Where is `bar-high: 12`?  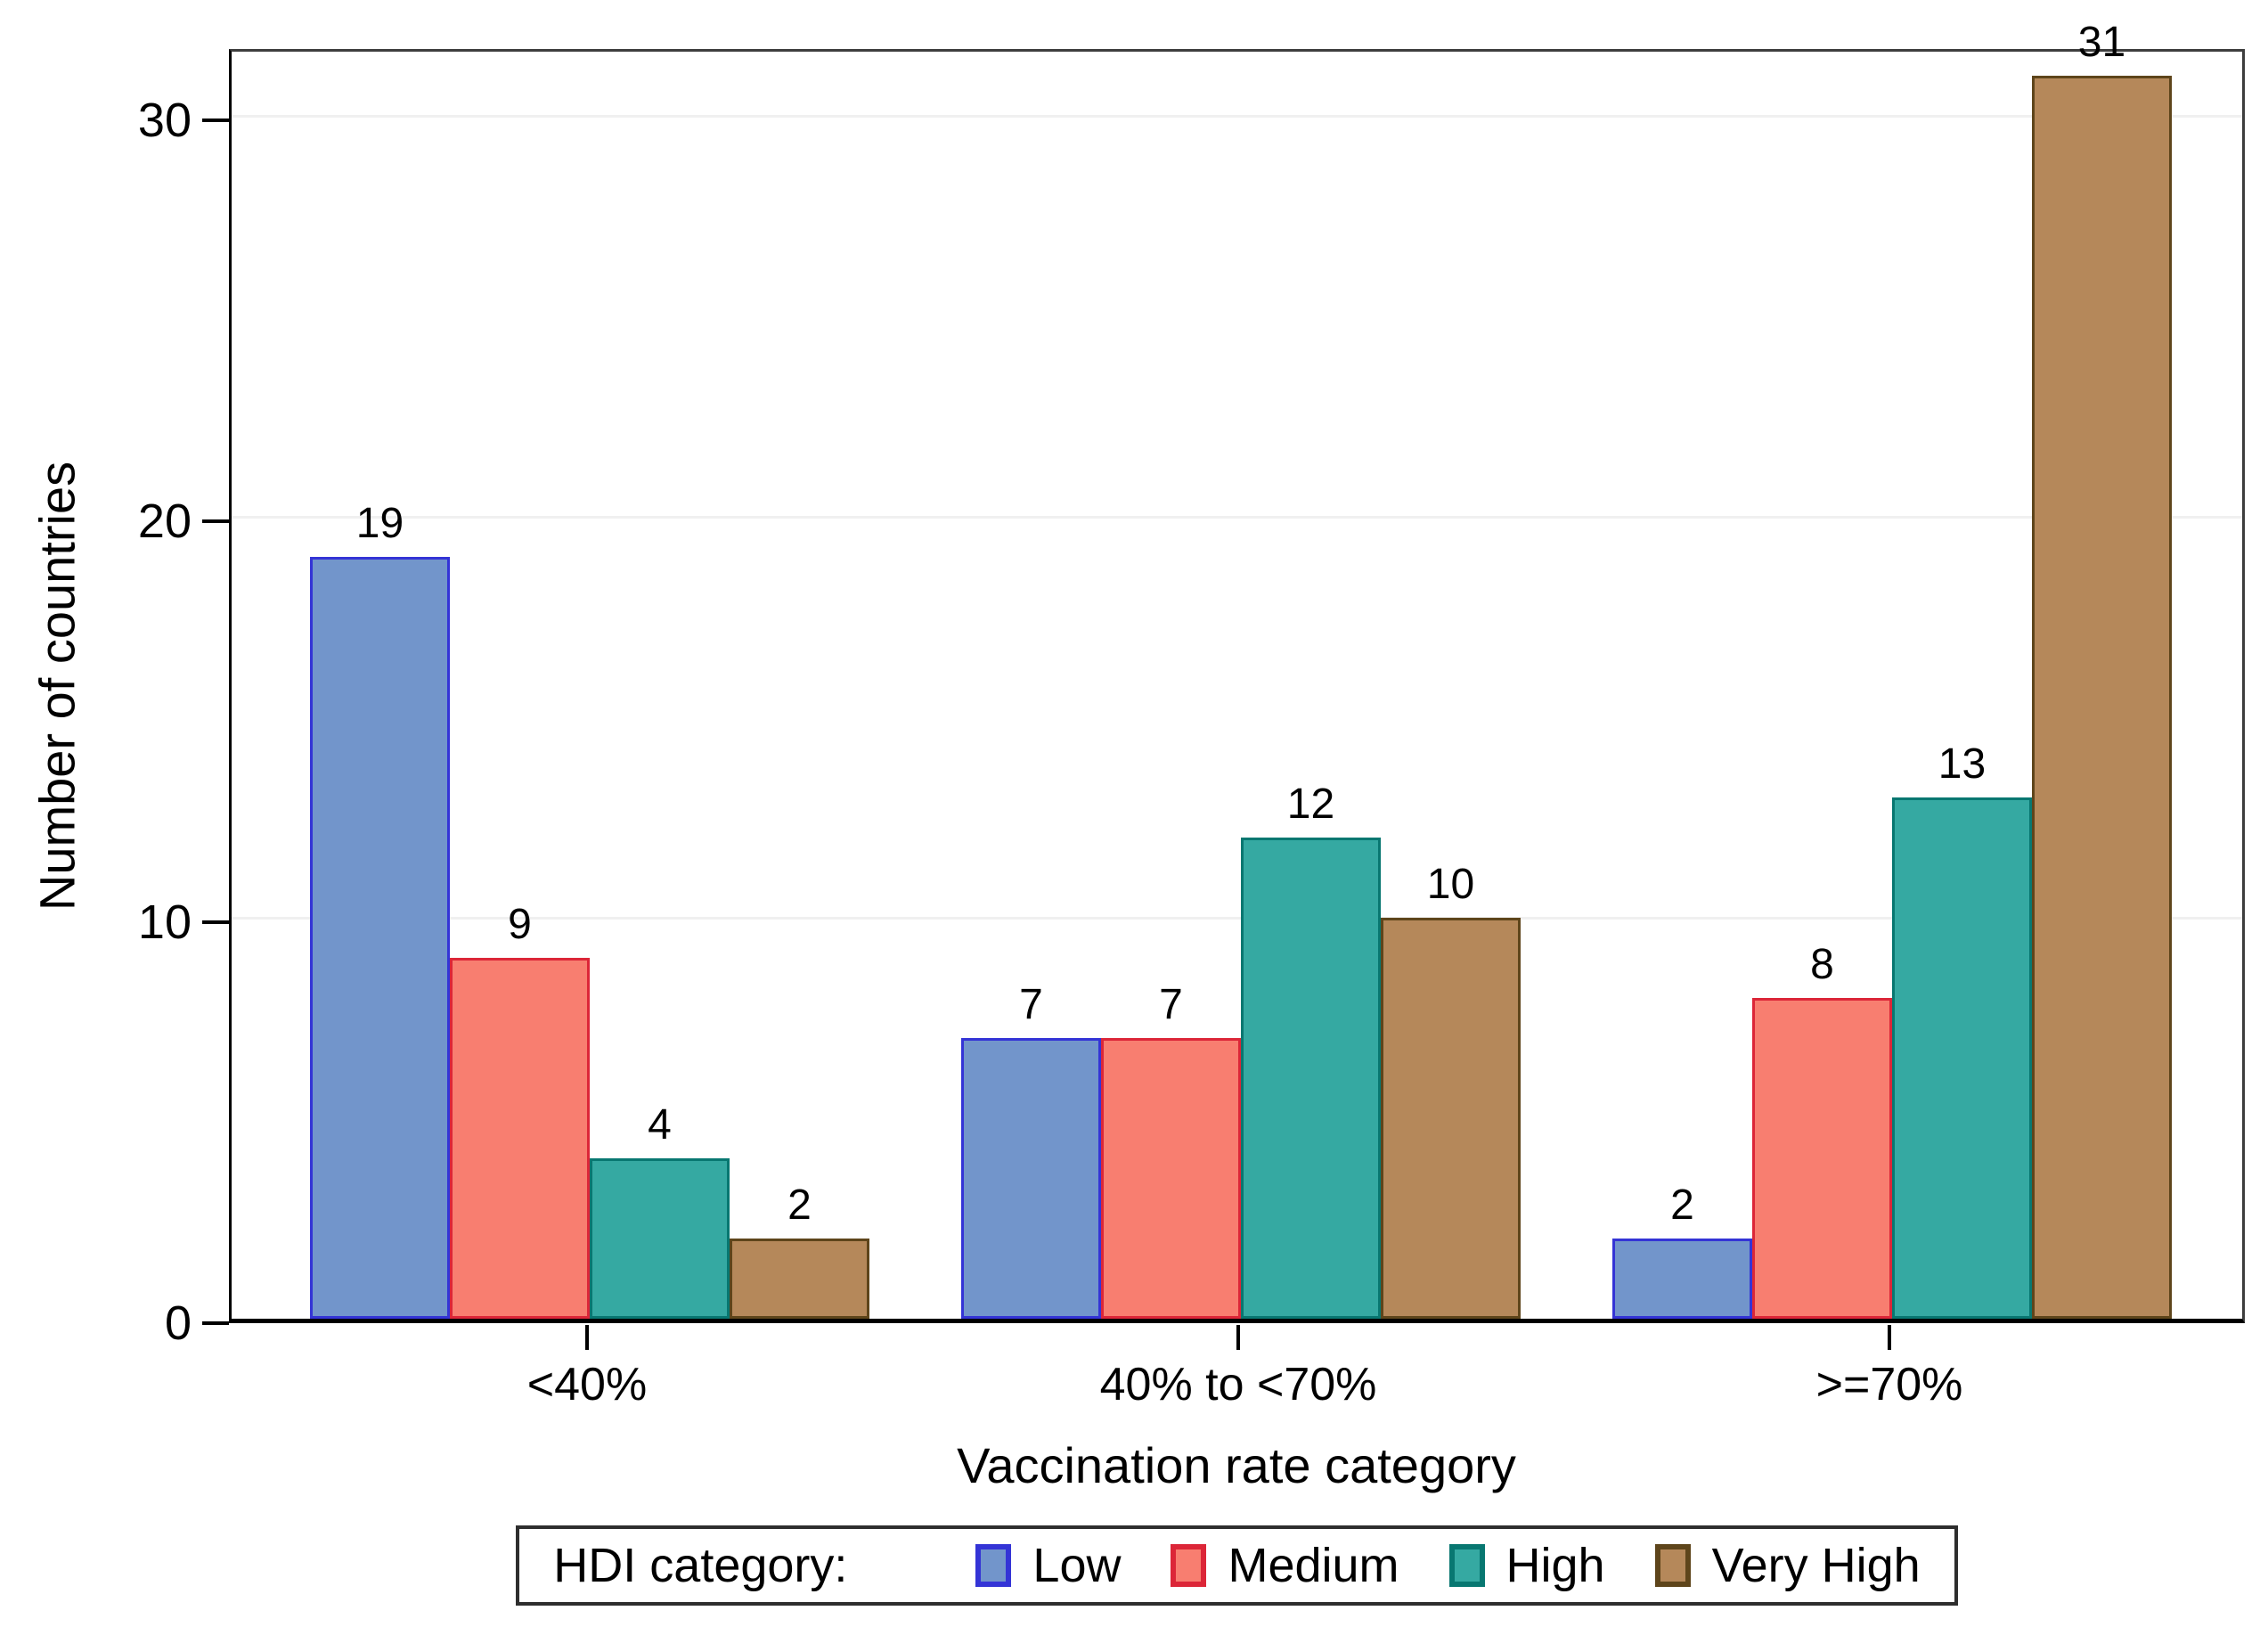
bar-high: 12 is located at coordinates (1311, 1051).